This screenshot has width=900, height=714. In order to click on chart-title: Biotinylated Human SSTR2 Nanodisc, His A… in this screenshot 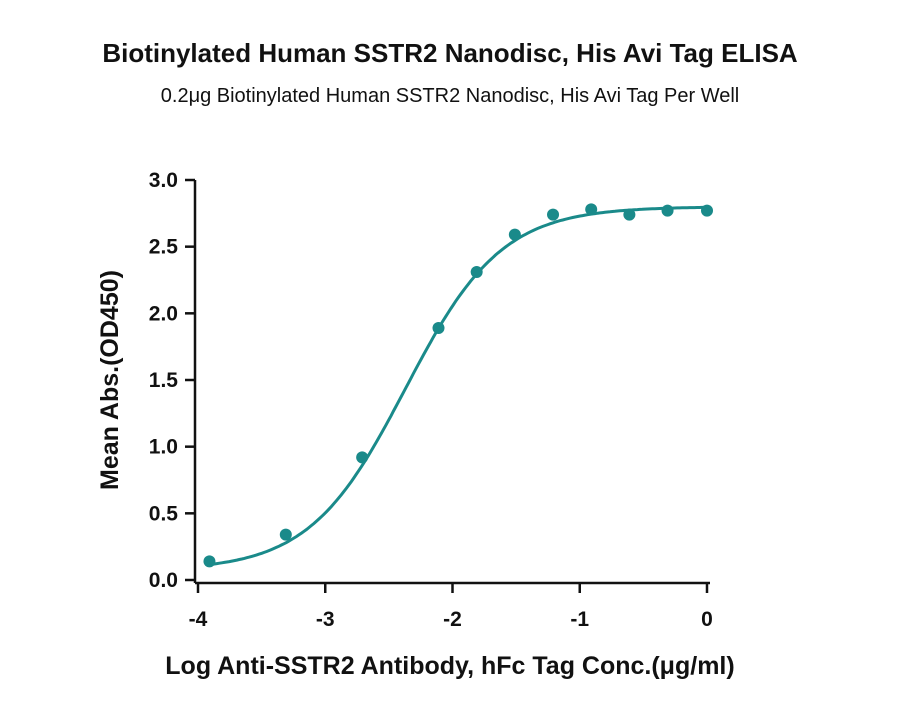, I will do `click(450, 53)`.